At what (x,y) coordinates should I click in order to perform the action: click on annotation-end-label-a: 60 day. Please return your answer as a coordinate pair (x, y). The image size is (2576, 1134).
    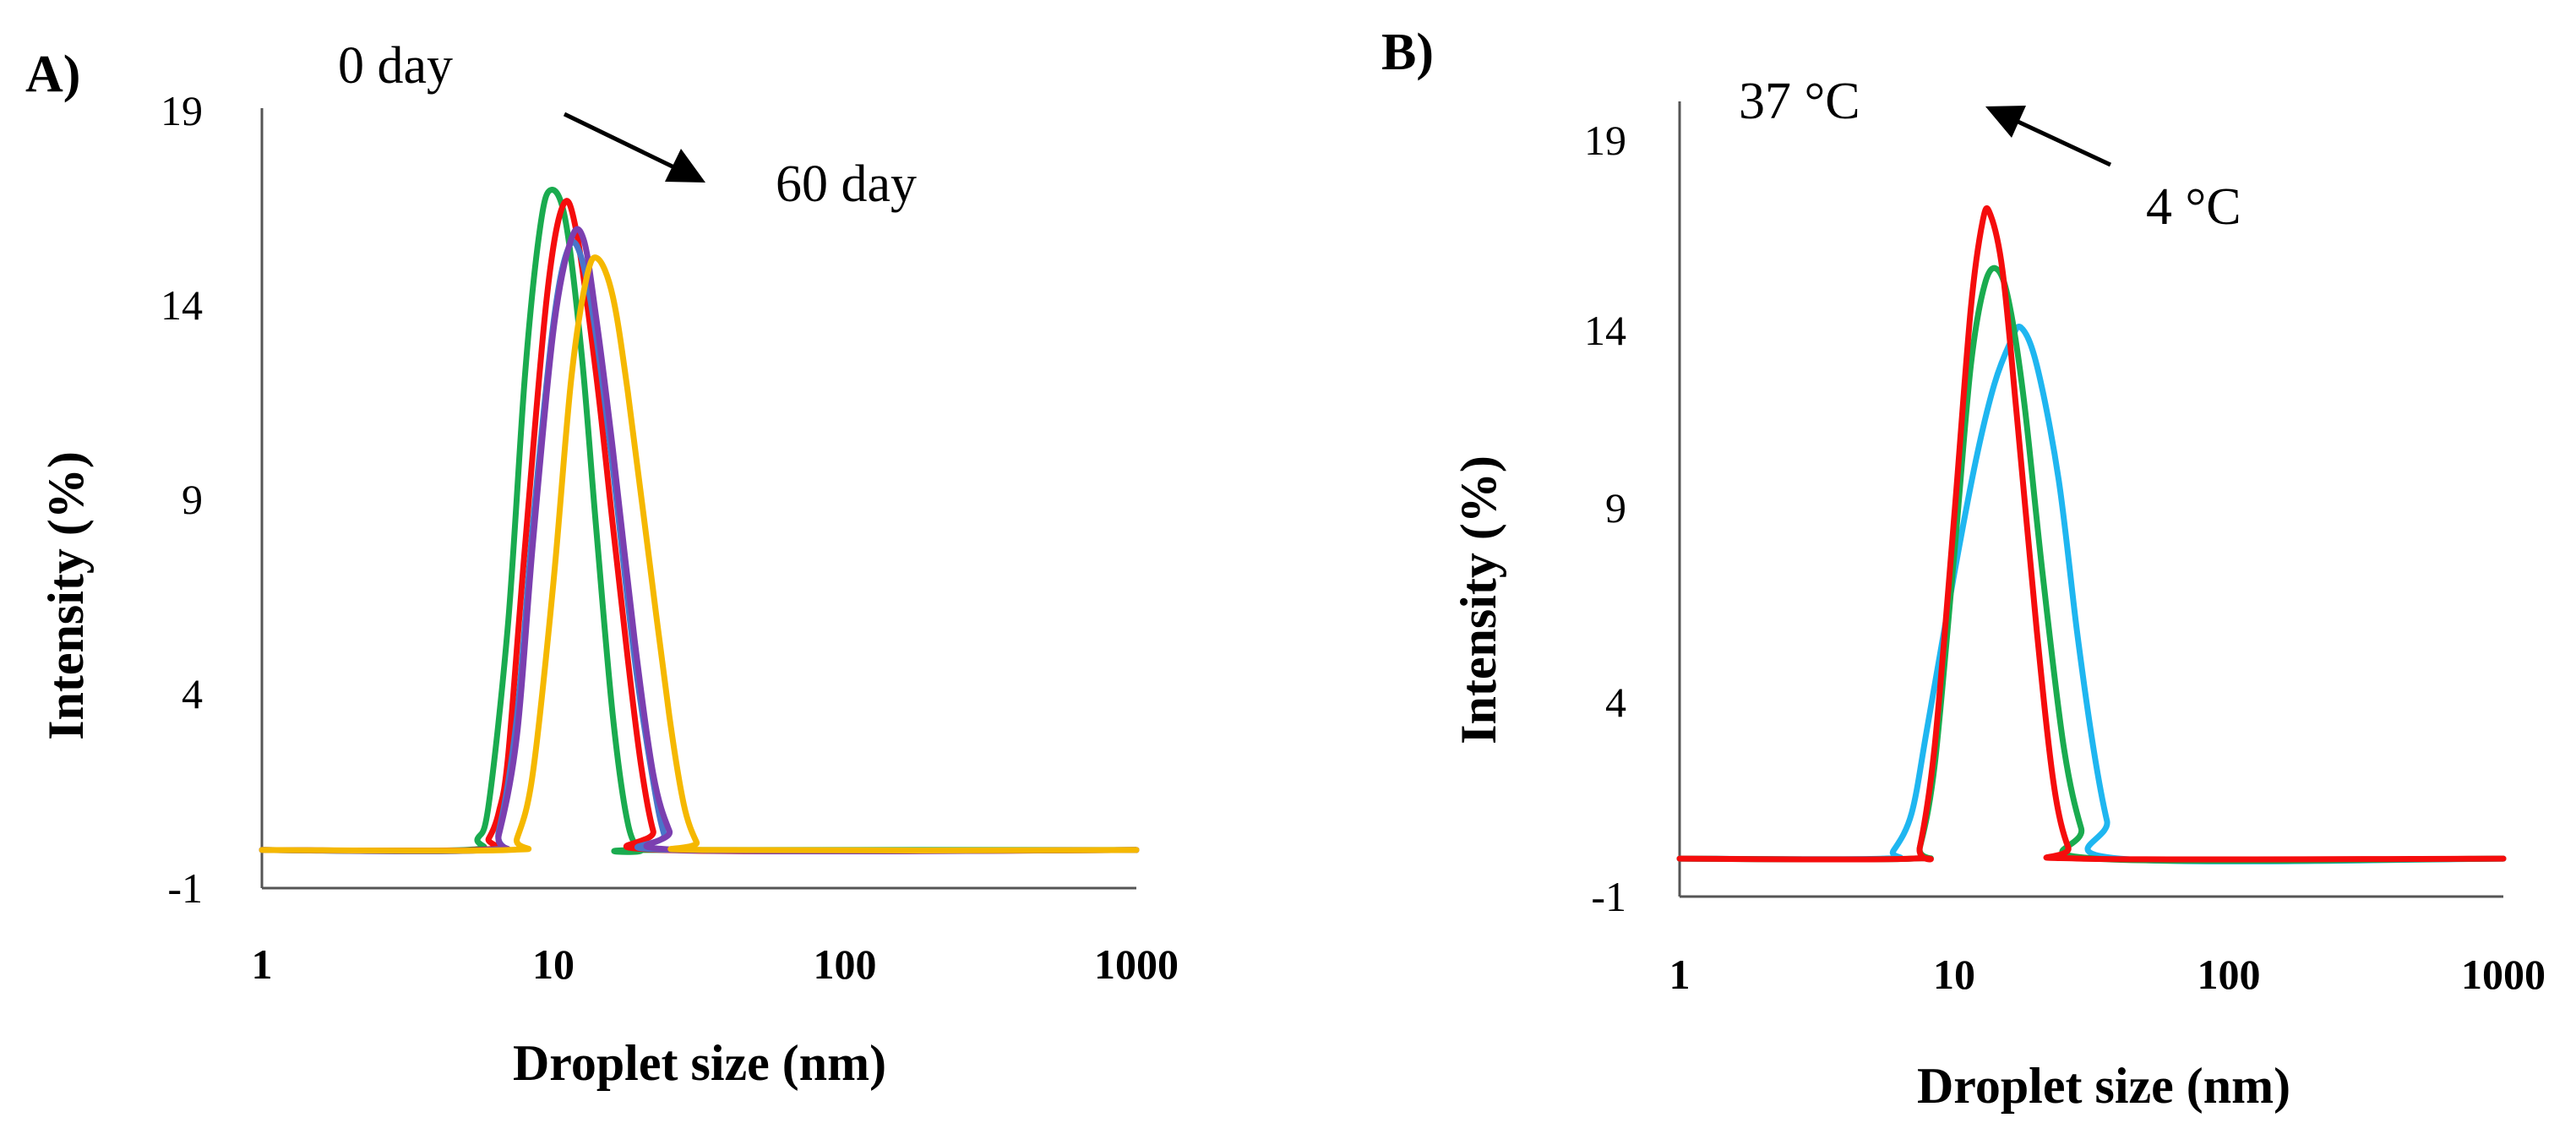
    Looking at the image, I should click on (846, 184).